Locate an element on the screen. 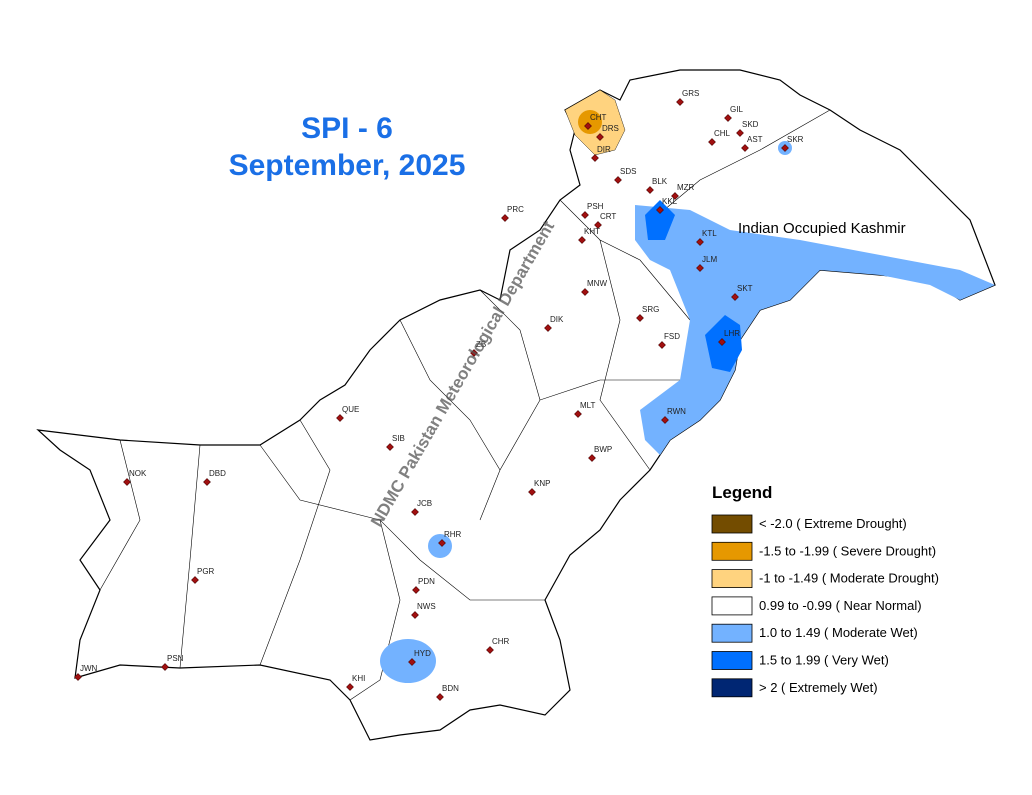 This screenshot has height=795, width=1032. station-label: PGR is located at coordinates (206, 571).